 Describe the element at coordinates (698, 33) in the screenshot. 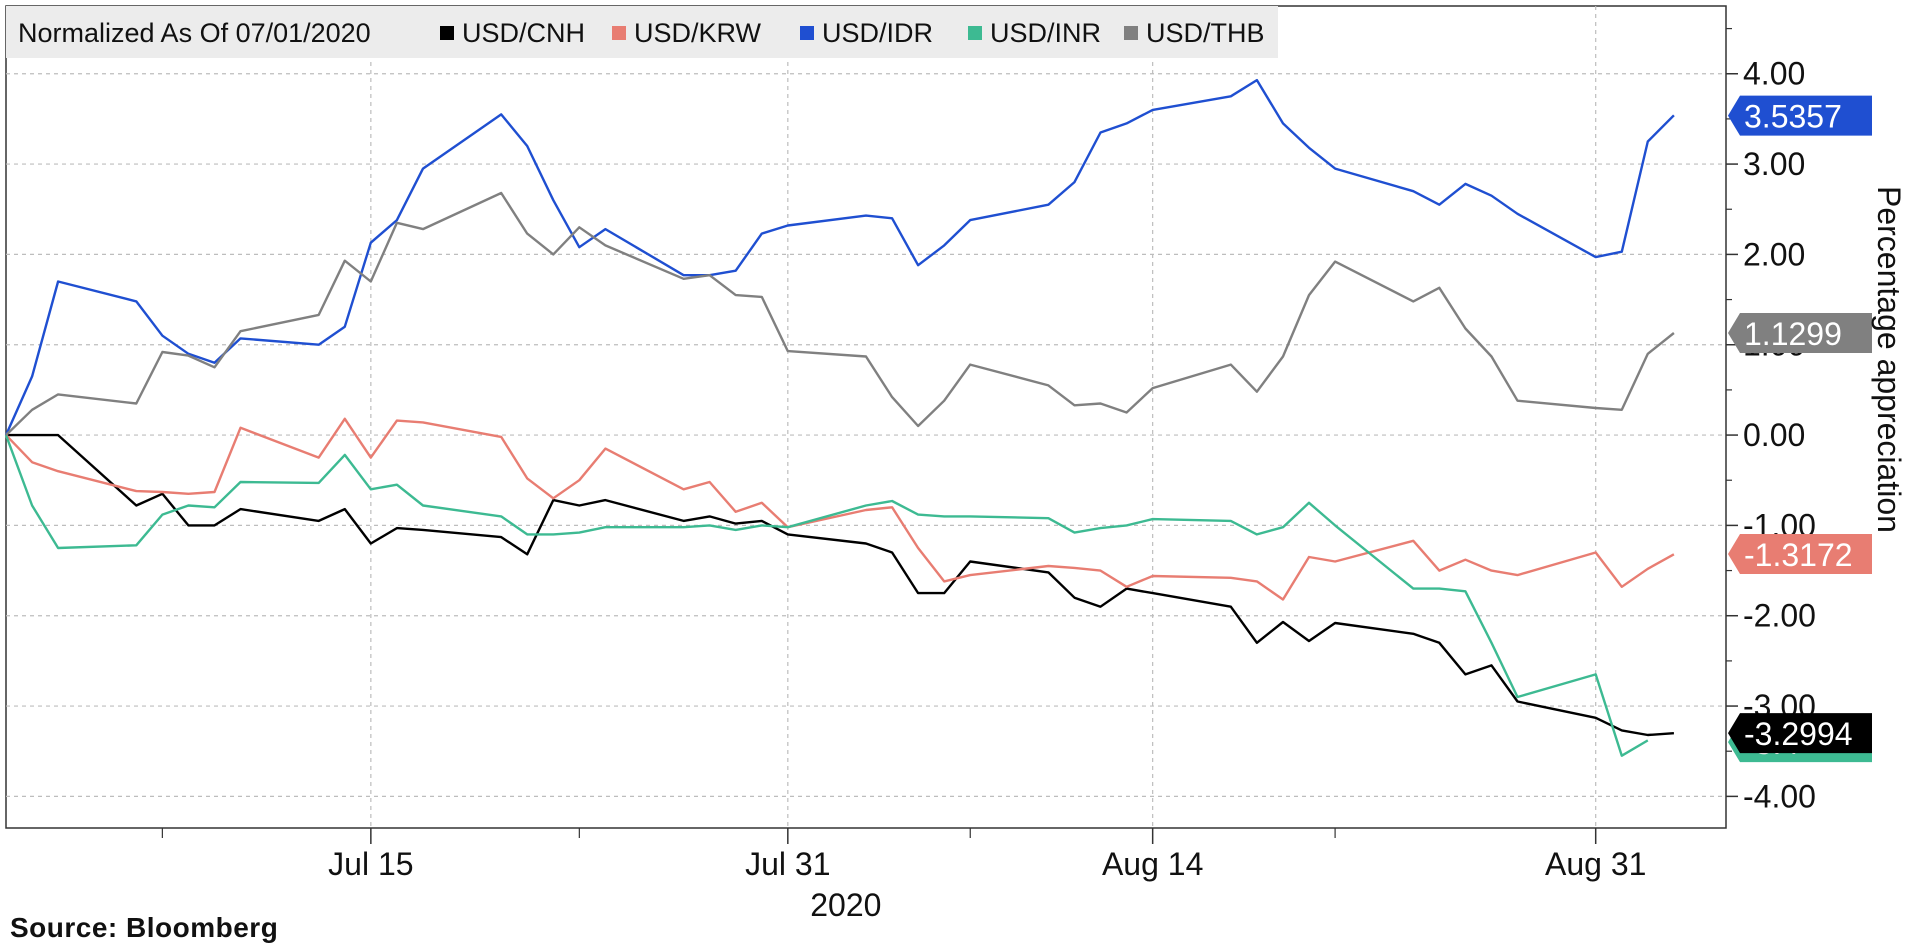

I see `legend-label: USD/KRW` at that location.